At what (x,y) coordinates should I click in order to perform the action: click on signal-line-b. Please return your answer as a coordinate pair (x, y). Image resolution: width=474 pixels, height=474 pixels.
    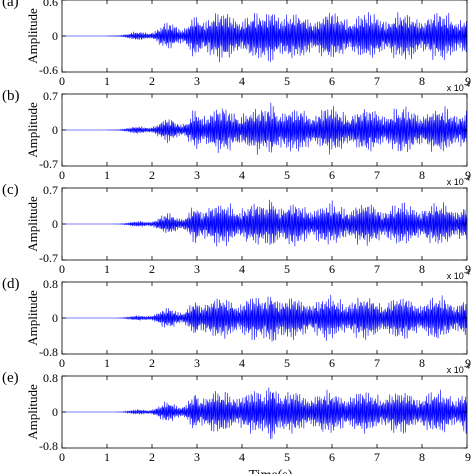
    Looking at the image, I should click on (265, 128).